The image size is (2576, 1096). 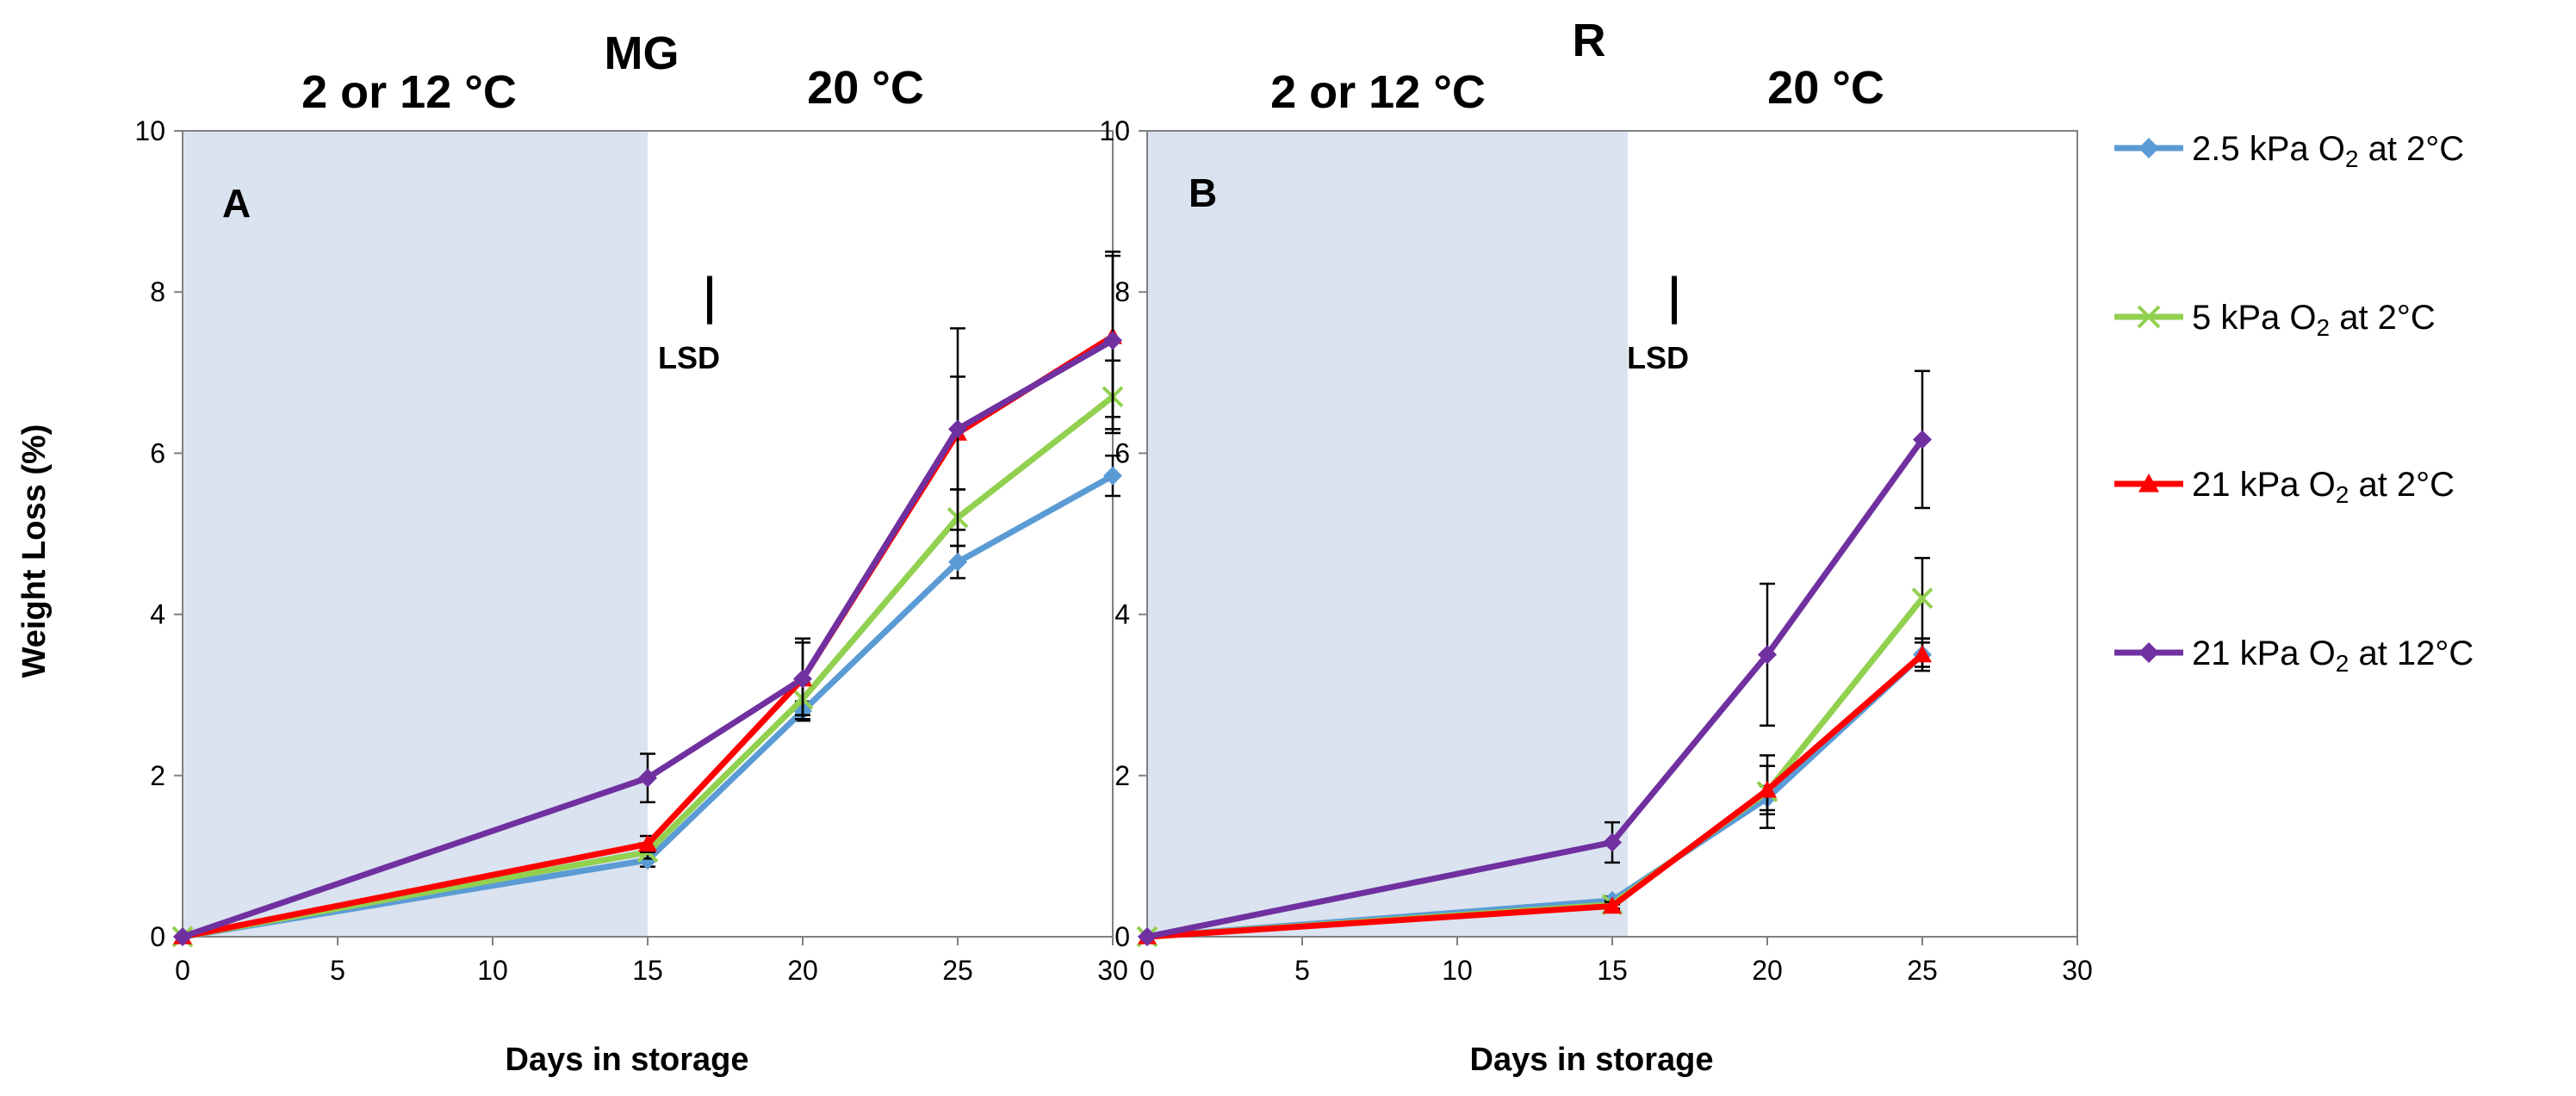 I want to click on panel-1-x-tick-label: 5, so click(x=1302, y=971).